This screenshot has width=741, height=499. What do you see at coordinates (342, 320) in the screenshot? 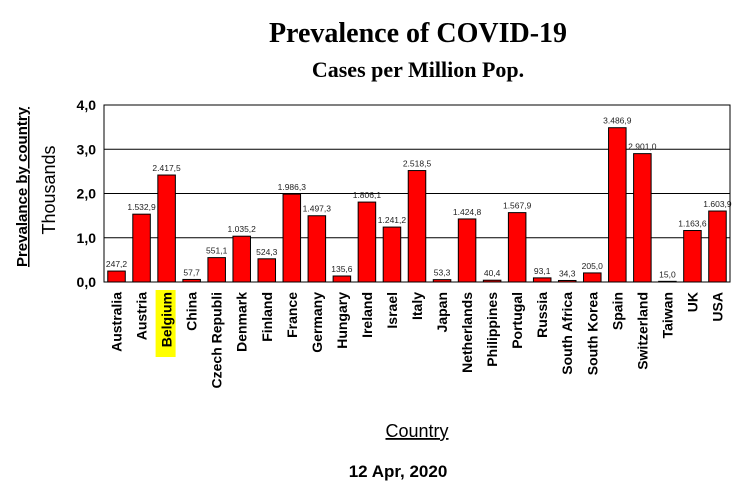
I see `x-tick-label: Hungary` at bounding box center [342, 320].